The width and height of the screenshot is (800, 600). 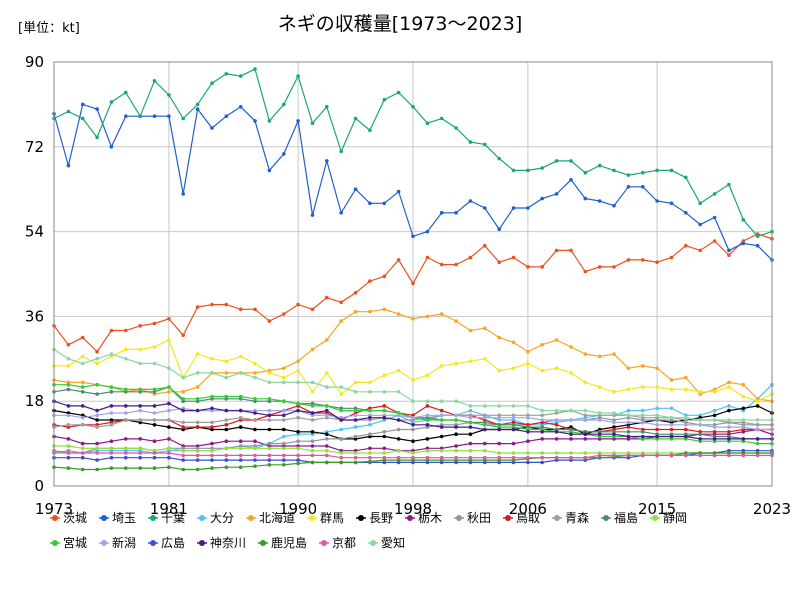 What do you see at coordinates (124, 518) in the screenshot?
I see `legend-label: 埼玉` at bounding box center [124, 518].